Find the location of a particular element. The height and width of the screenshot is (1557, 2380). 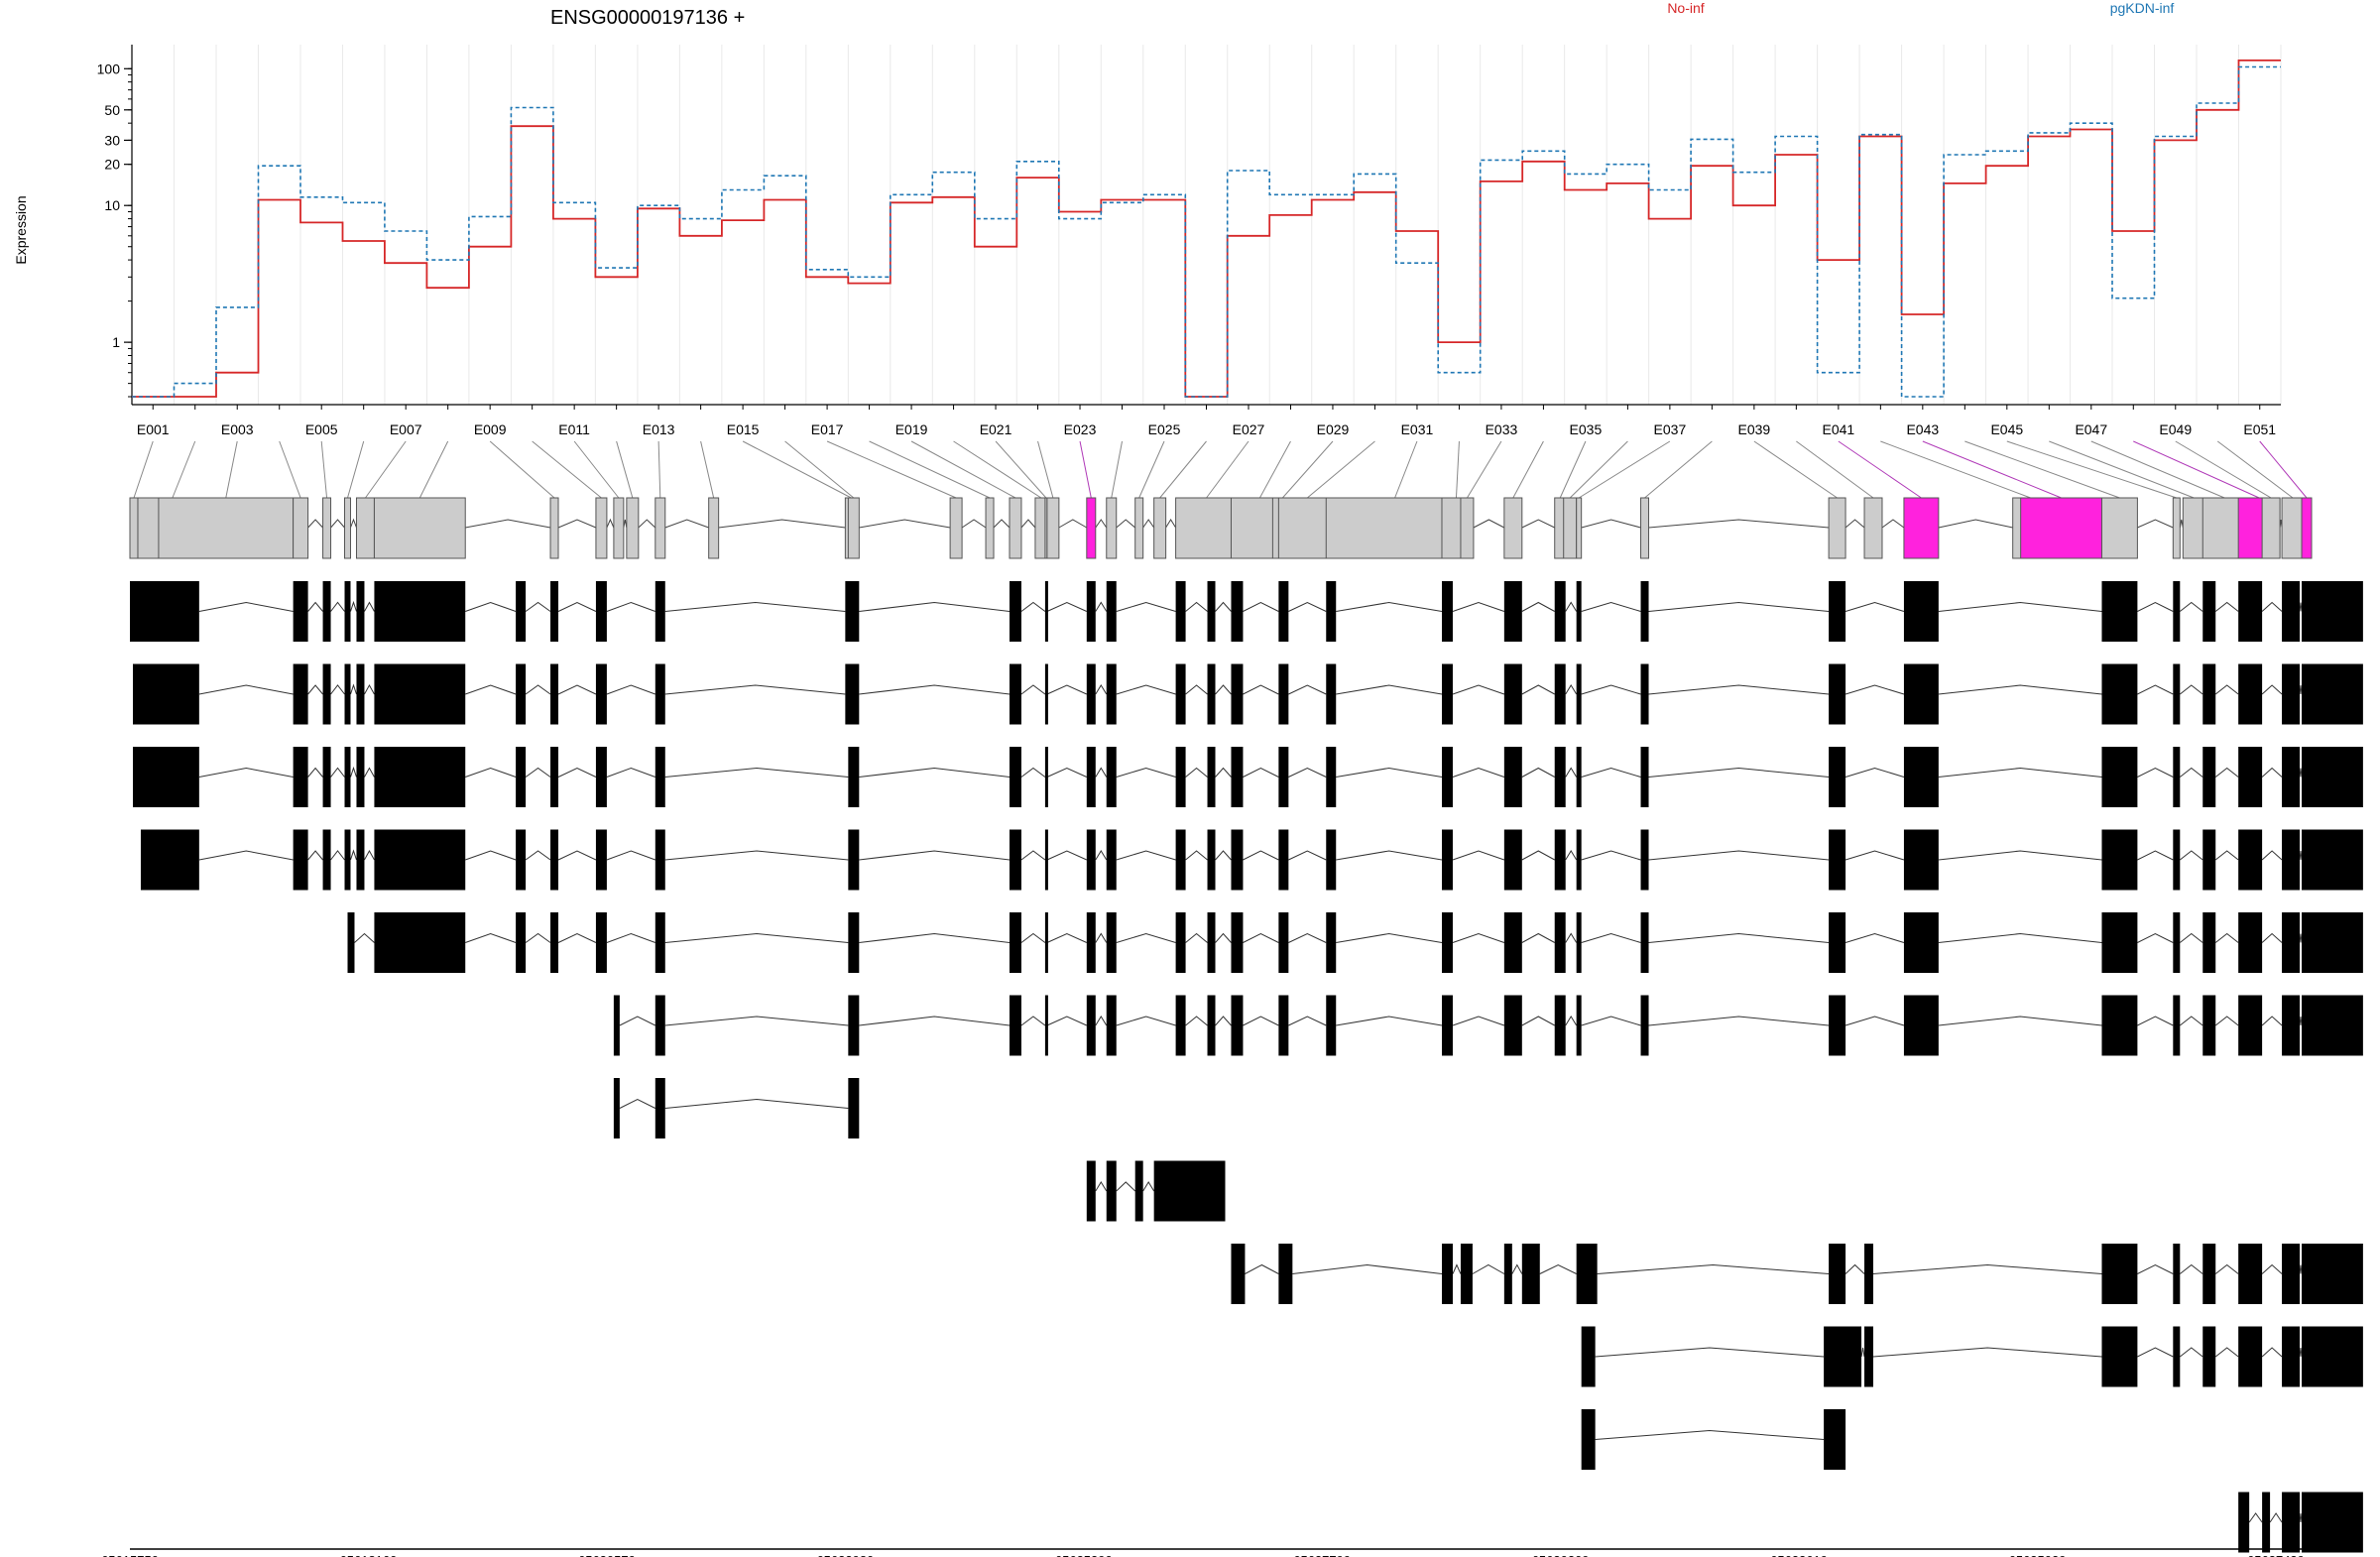

exon-label: E003 is located at coordinates (237, 429).